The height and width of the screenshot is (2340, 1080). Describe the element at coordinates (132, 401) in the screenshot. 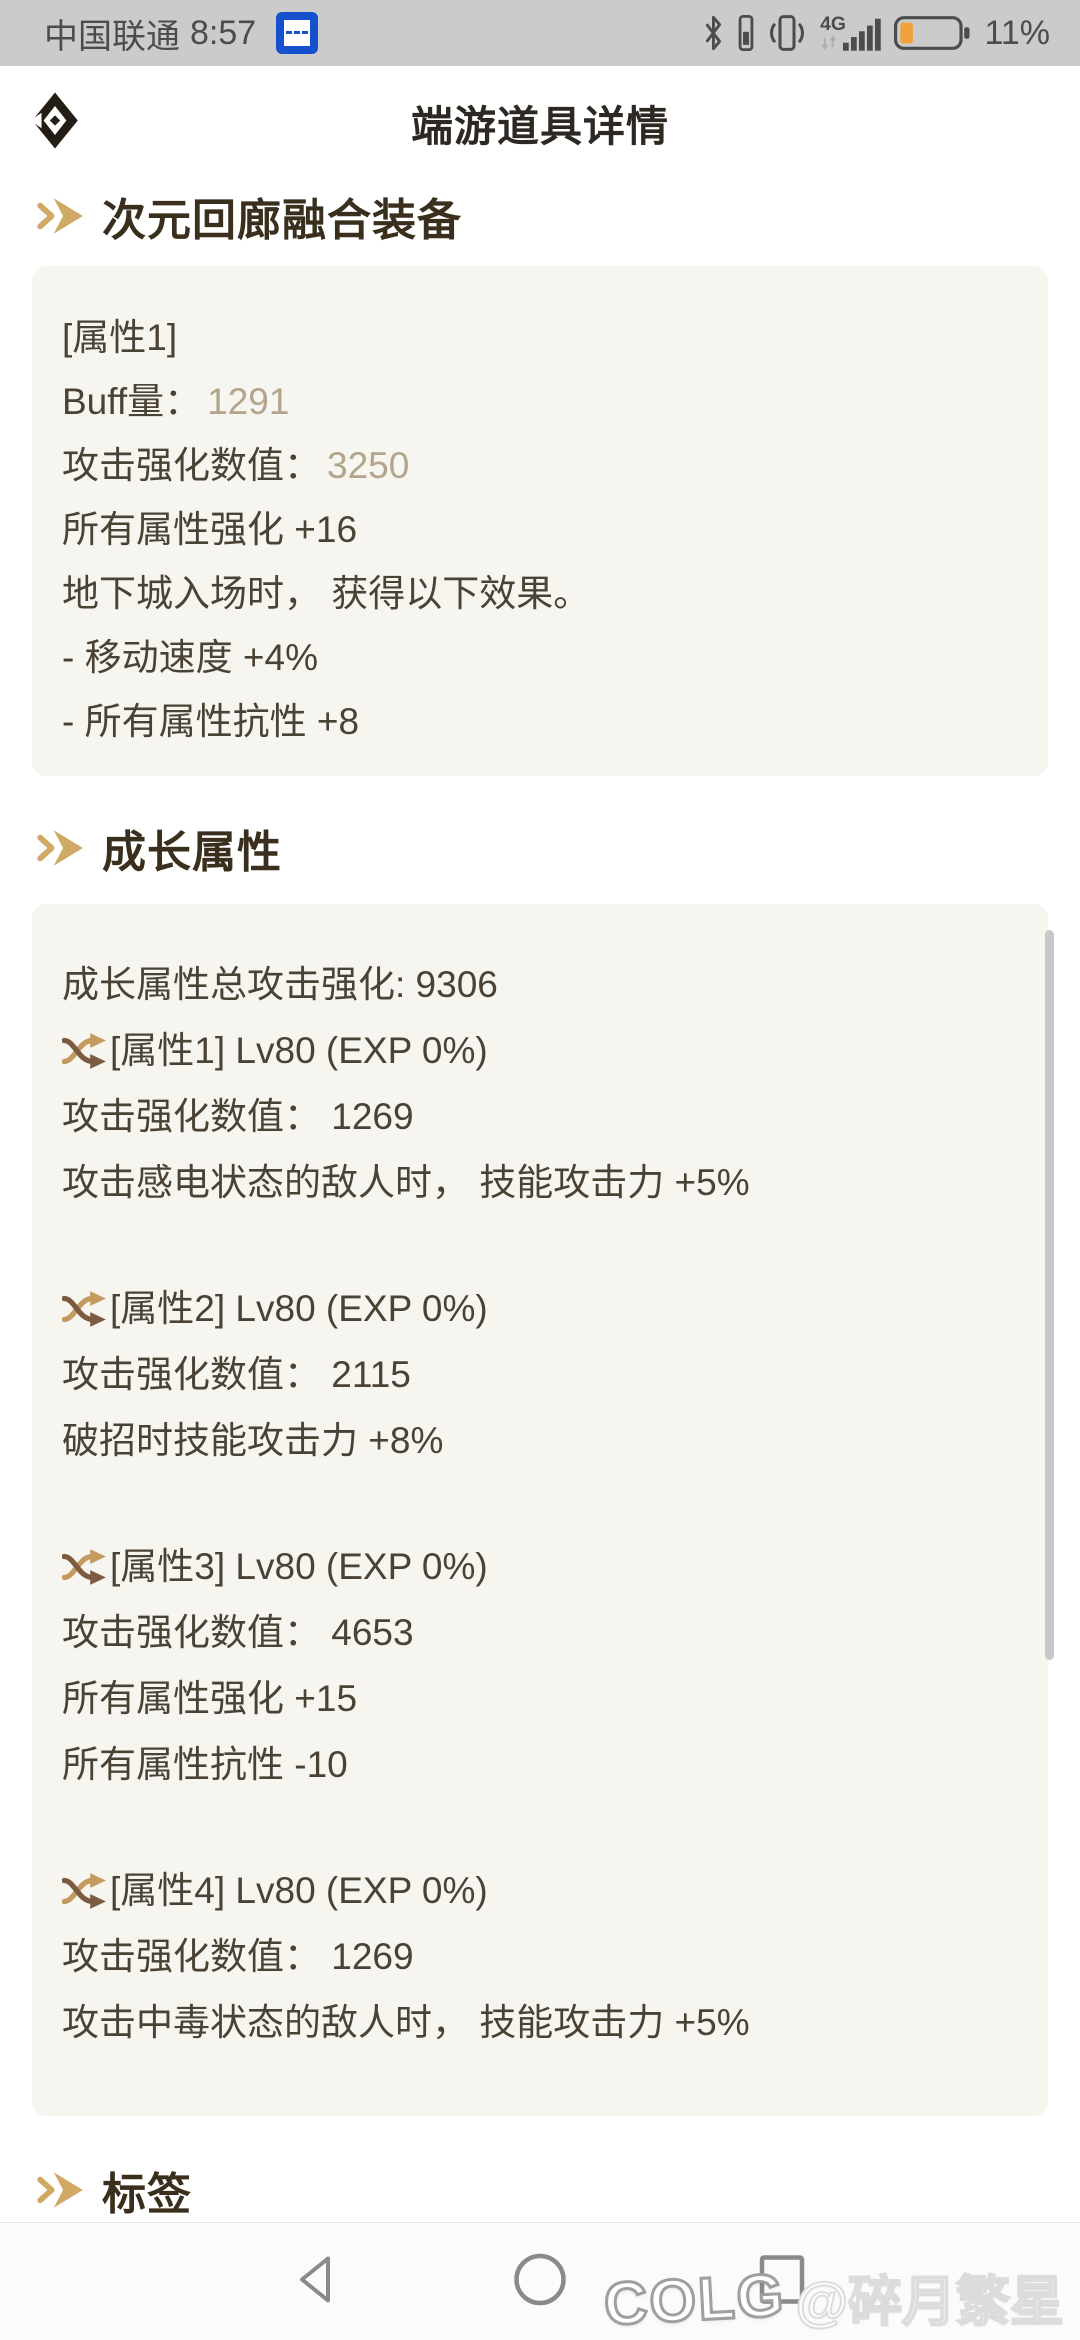

I see `buff-label: Buff量：` at that location.